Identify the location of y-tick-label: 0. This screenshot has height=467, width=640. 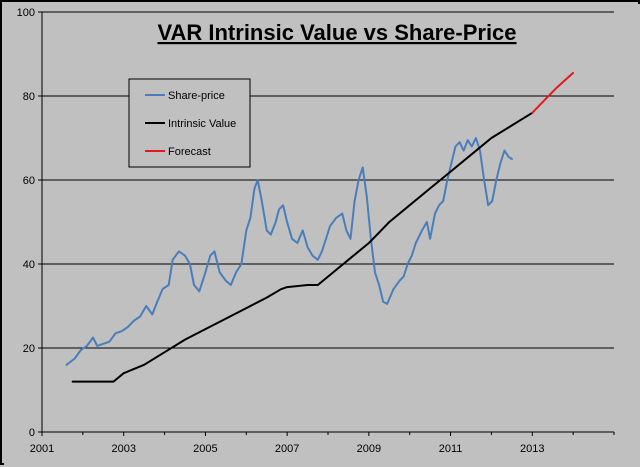
(32, 433).